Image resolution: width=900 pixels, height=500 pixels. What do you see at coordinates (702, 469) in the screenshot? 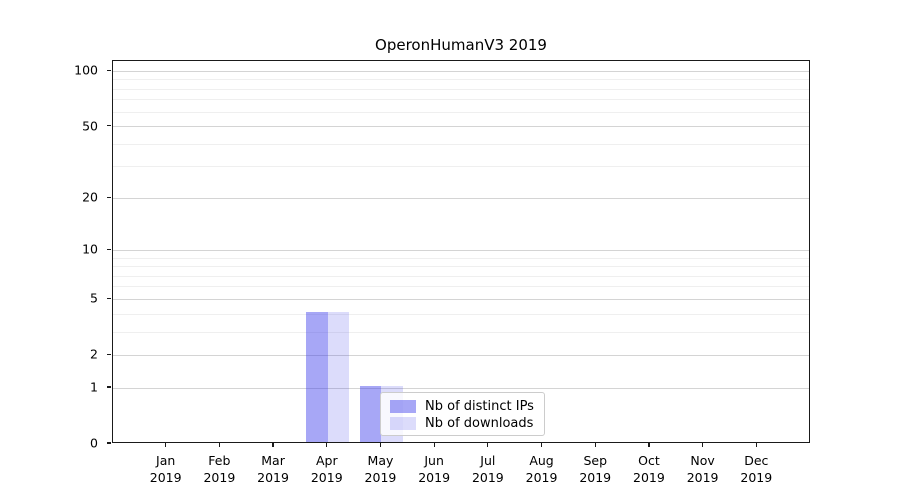
I see `x-tick-label: Nov 2019` at bounding box center [702, 469].